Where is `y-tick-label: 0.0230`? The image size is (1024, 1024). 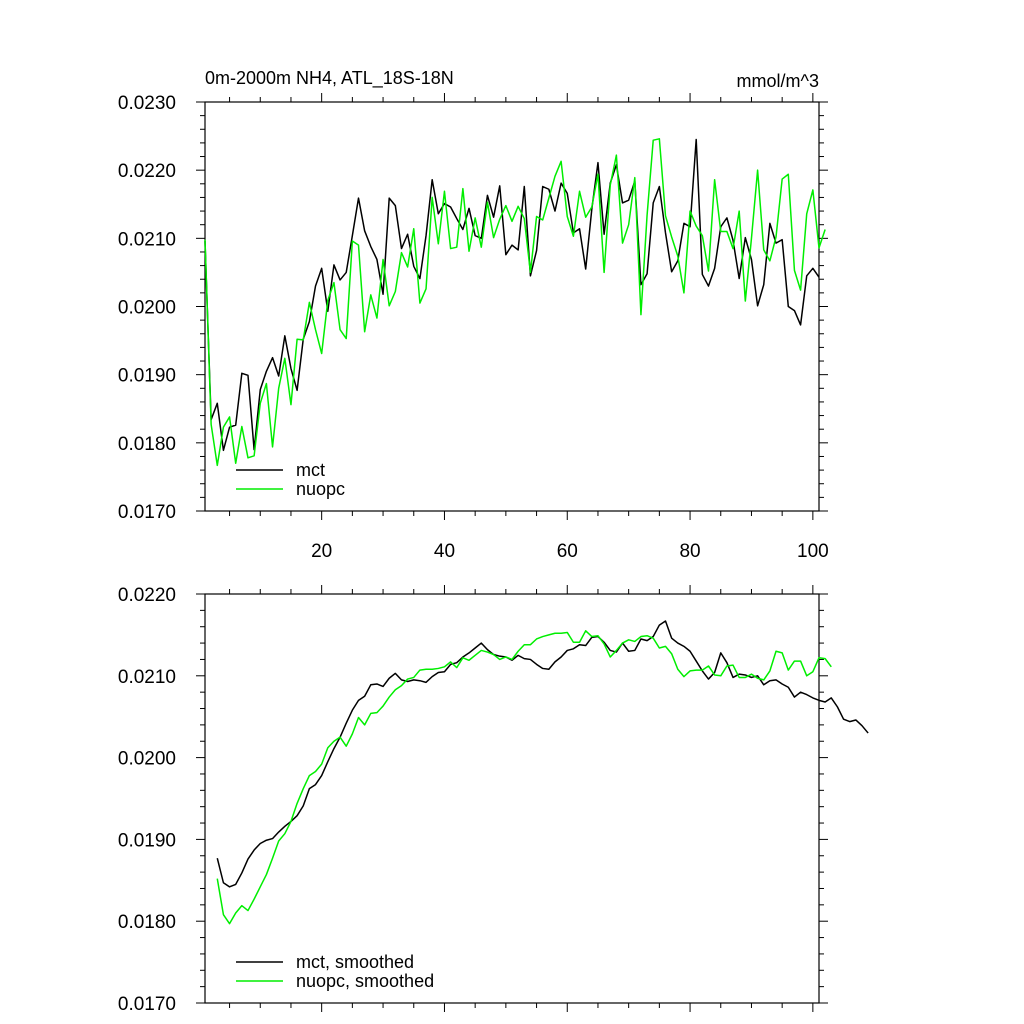
y-tick-label: 0.0230 is located at coordinates (147, 103).